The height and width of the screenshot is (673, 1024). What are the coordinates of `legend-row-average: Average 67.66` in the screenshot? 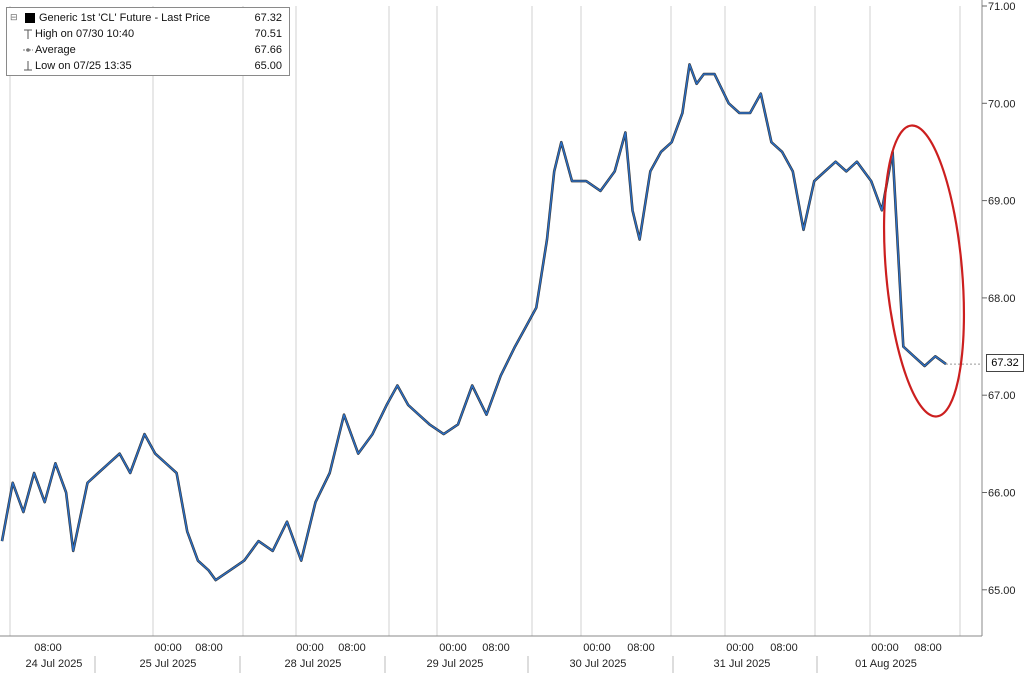 It's located at (148, 50).